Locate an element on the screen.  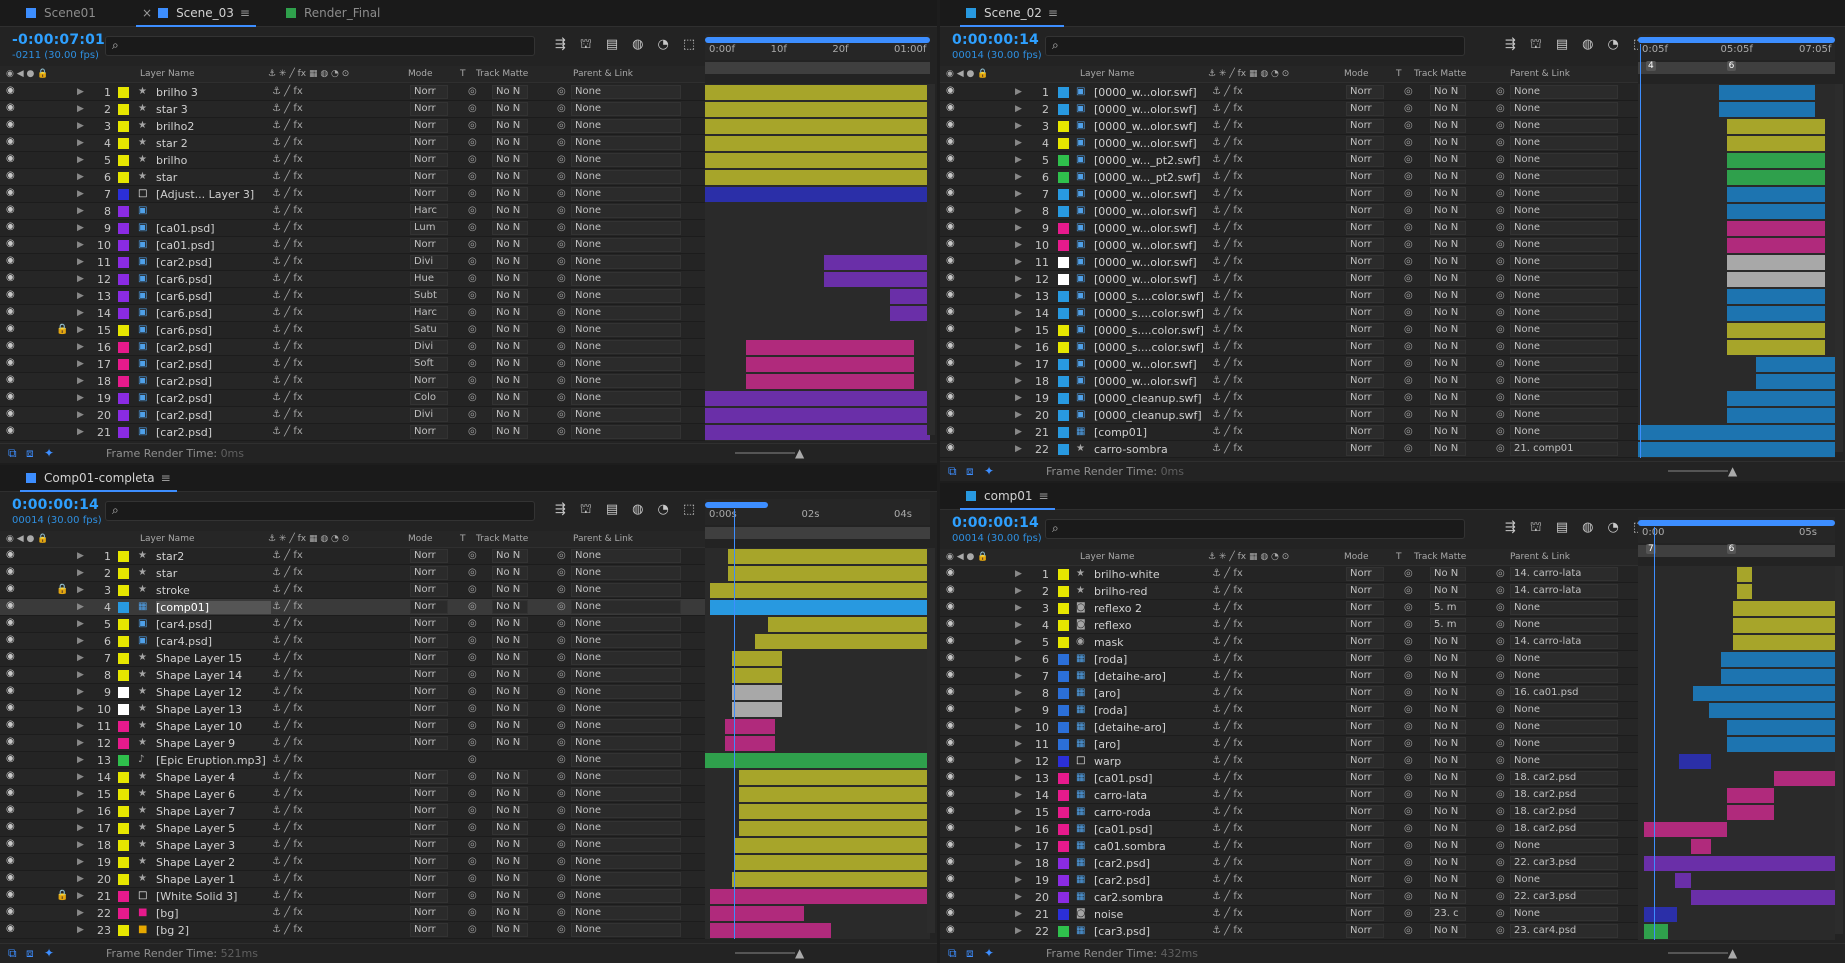
zoom-in-icon: ▲ is located at coordinates (1733, 471).